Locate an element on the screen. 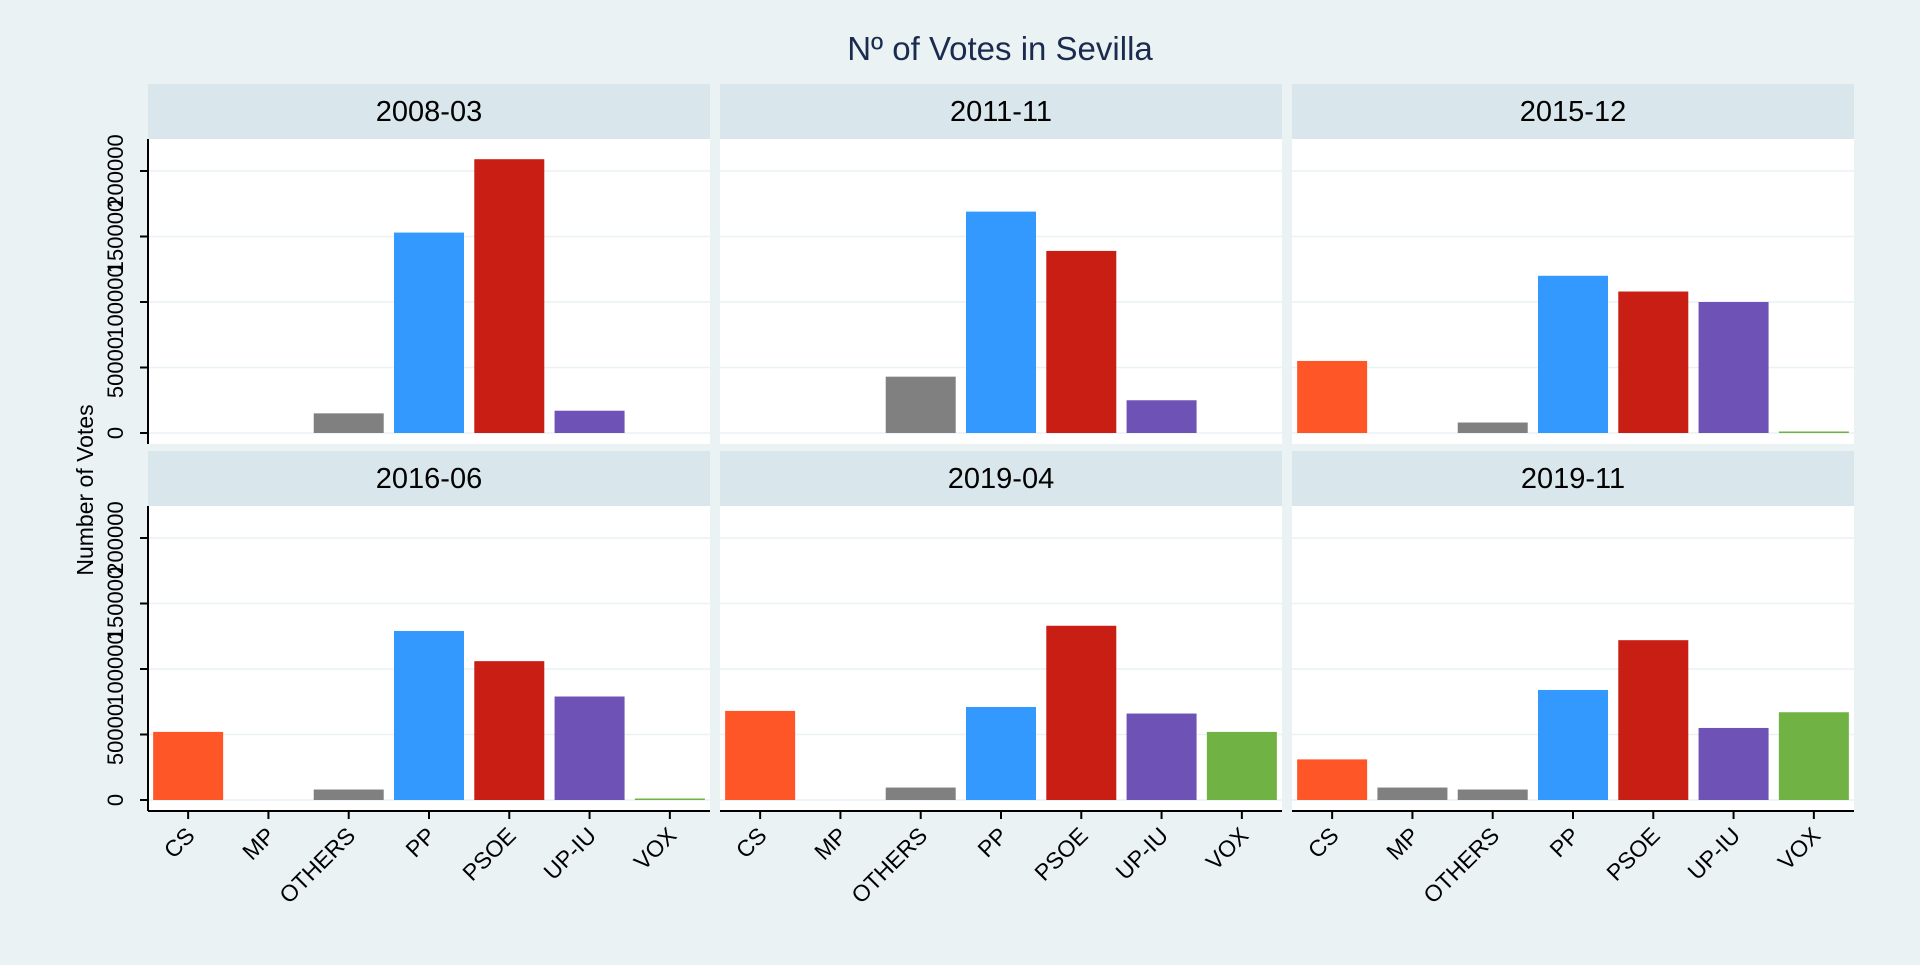 The width and height of the screenshot is (1920, 965). panel-2011-11: 2011-11 is located at coordinates (1001, 264).